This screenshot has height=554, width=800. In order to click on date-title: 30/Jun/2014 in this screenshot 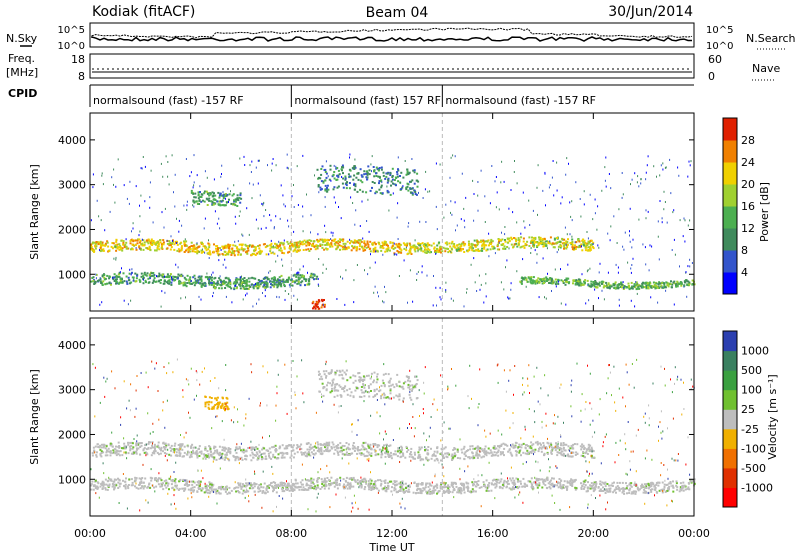, I will do `click(650, 12)`.